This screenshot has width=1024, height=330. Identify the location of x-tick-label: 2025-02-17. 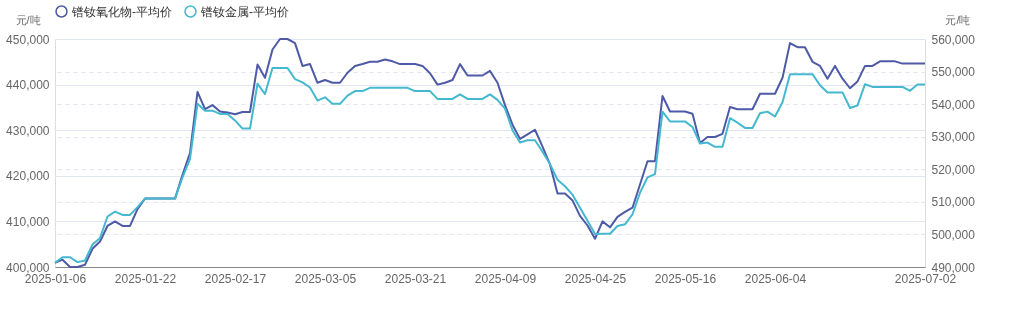
(235, 278).